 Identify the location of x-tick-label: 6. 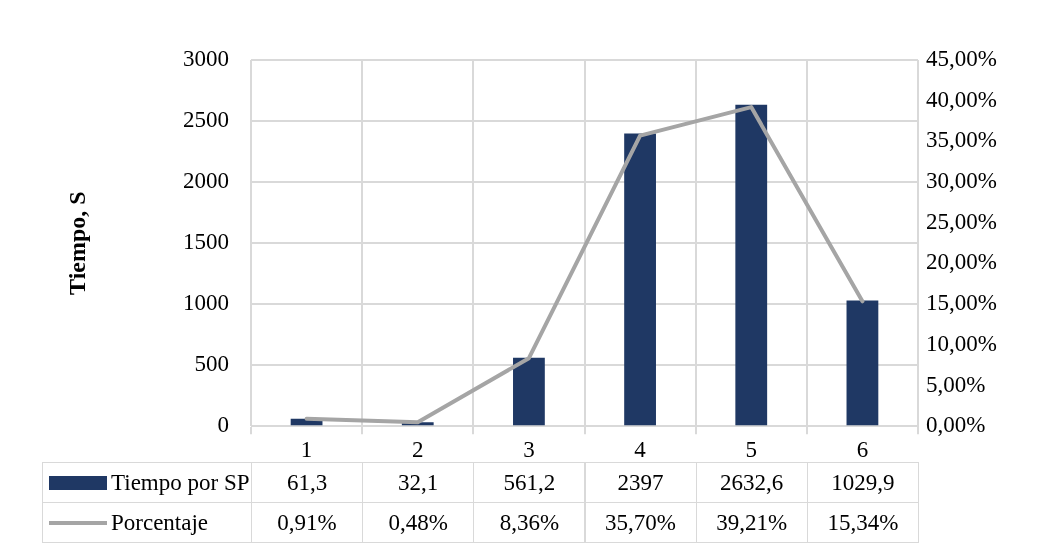
(862, 450).